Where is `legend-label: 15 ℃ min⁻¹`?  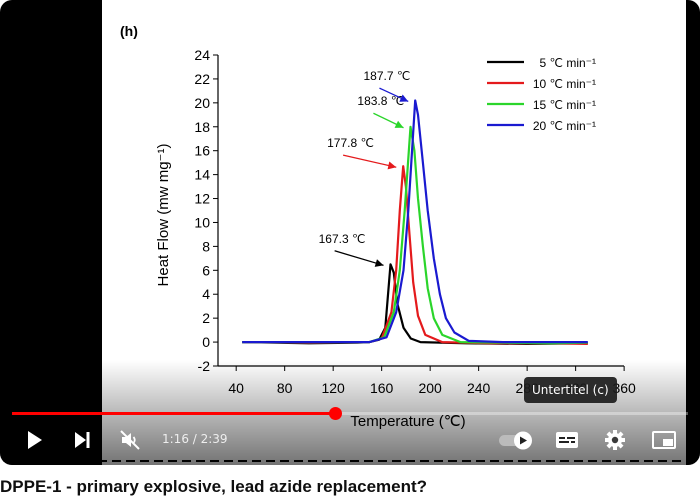
legend-label: 15 ℃ min⁻¹ is located at coordinates (564, 105).